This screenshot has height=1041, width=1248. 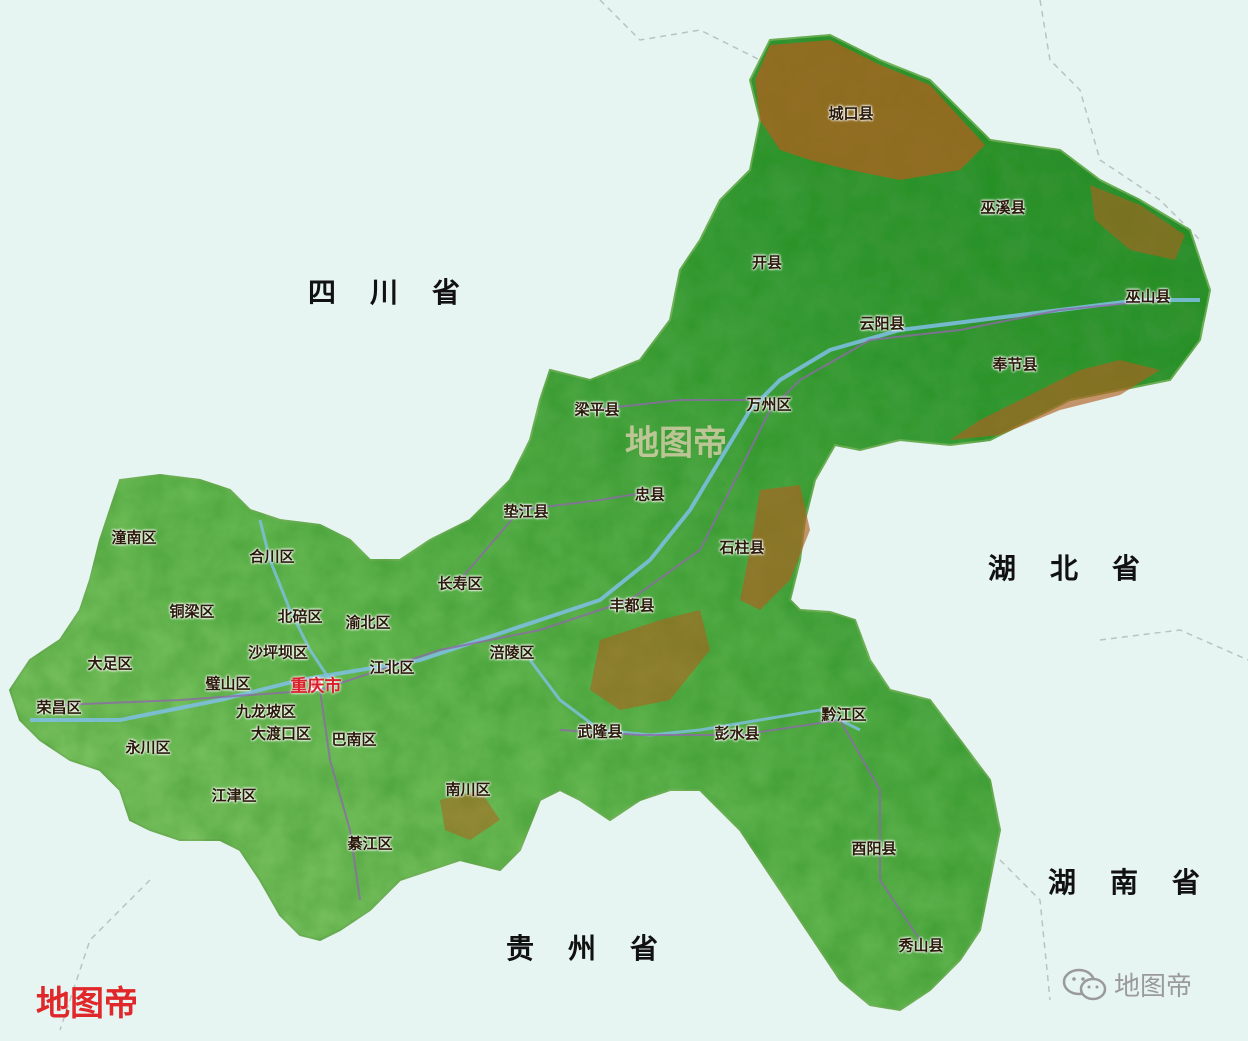 I want to click on county-label: 沙坪坝区, so click(x=278, y=652).